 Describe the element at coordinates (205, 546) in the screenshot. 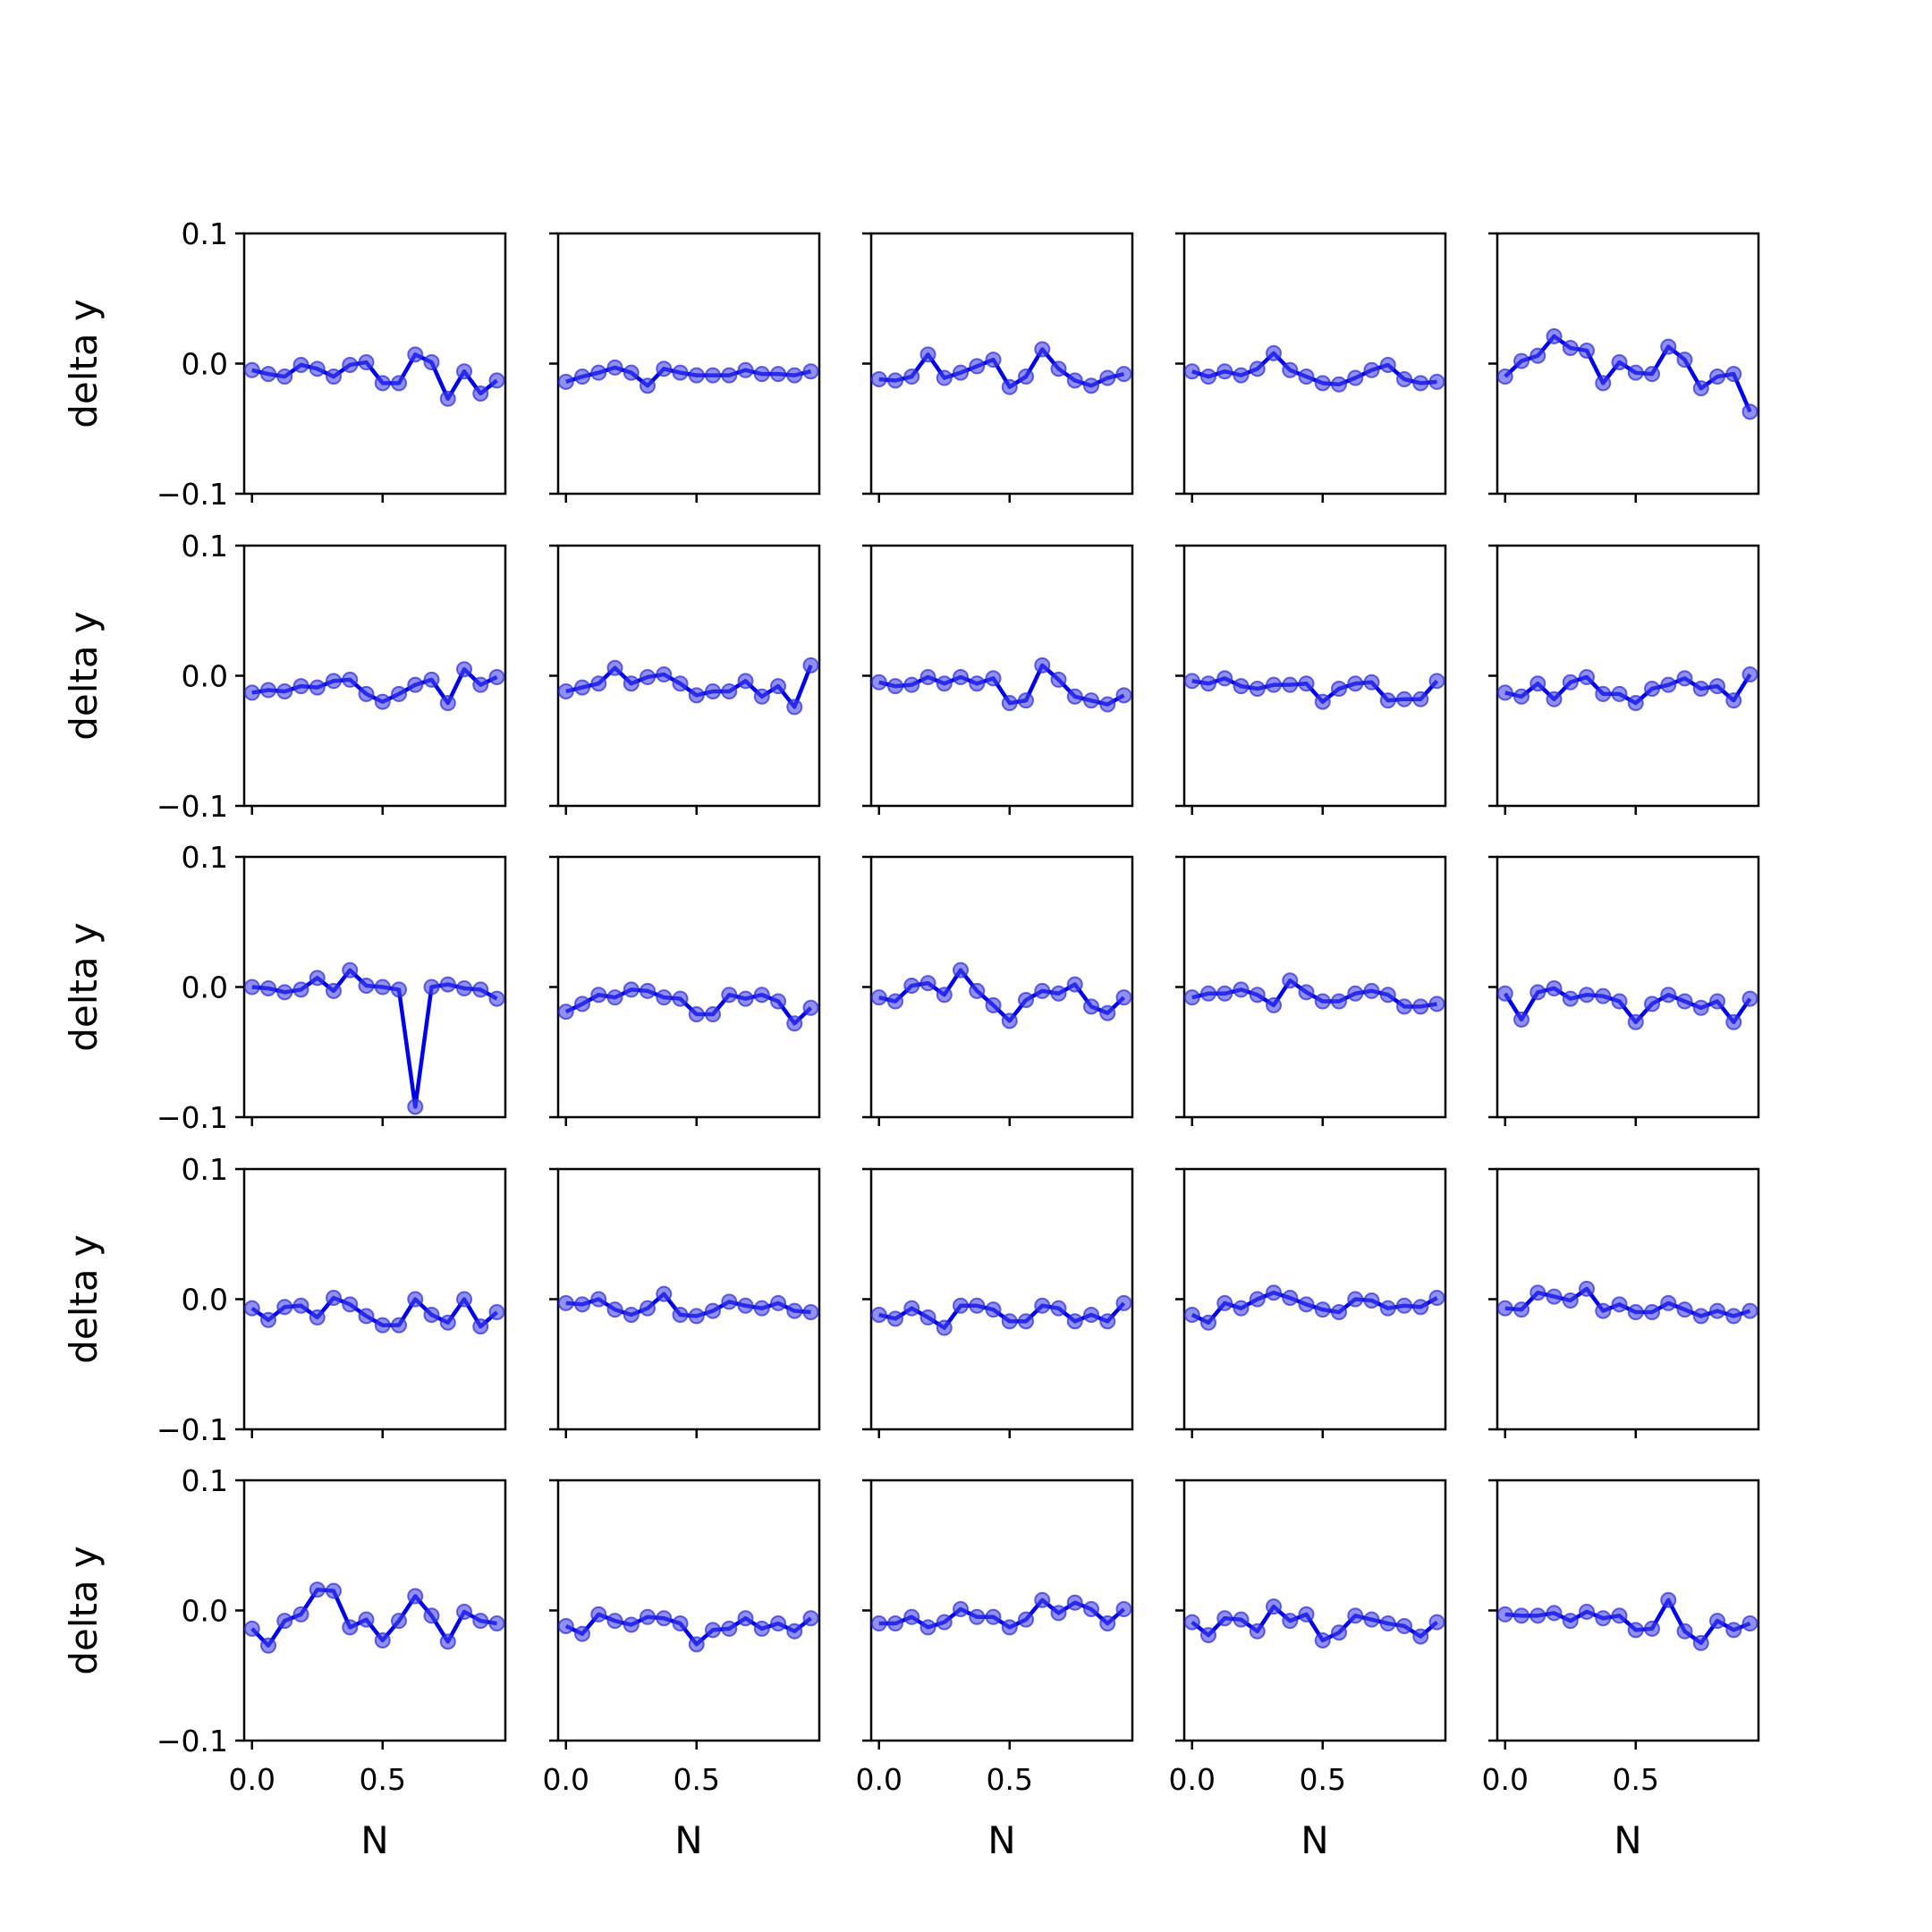

I see `y-tick-label: 0.1` at that location.